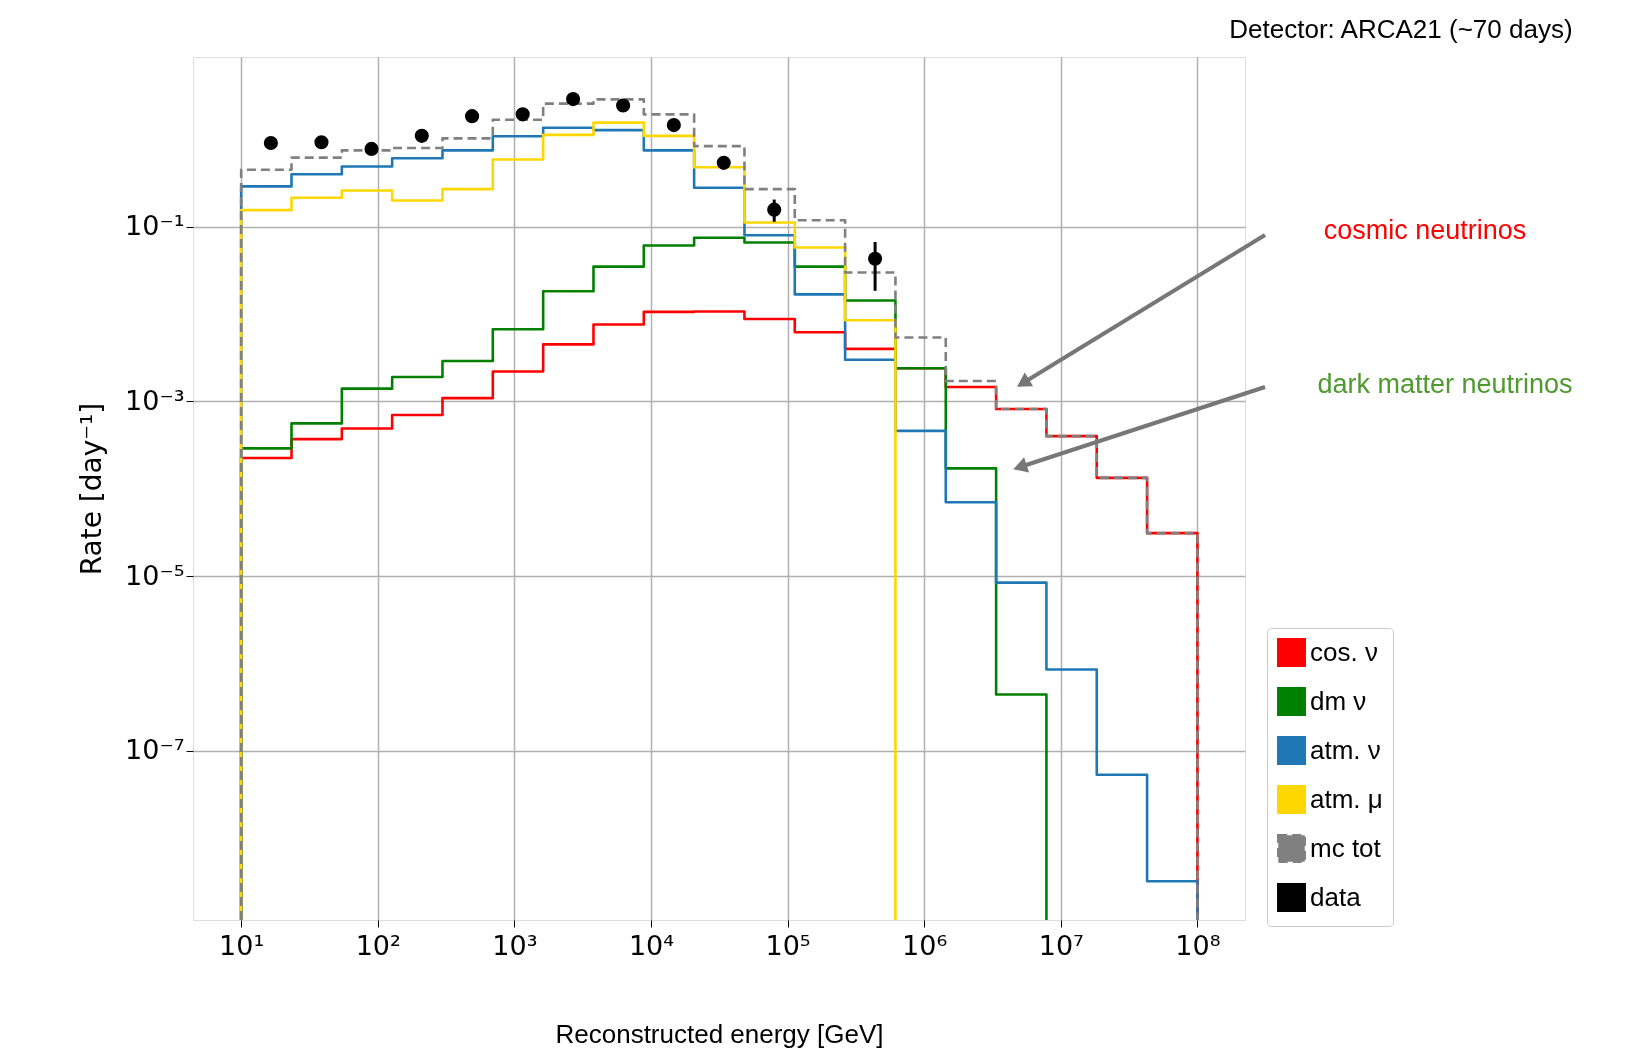  Describe the element at coordinates (1345, 749) in the screenshot. I see `legend-label: atm. ν` at that location.